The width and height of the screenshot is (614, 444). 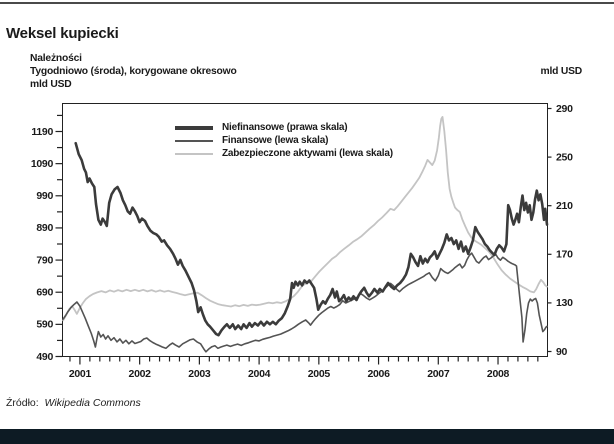 What do you see at coordinates (42, 132) in the screenshot?
I see `svg-text: 1190` at bounding box center [42, 132].